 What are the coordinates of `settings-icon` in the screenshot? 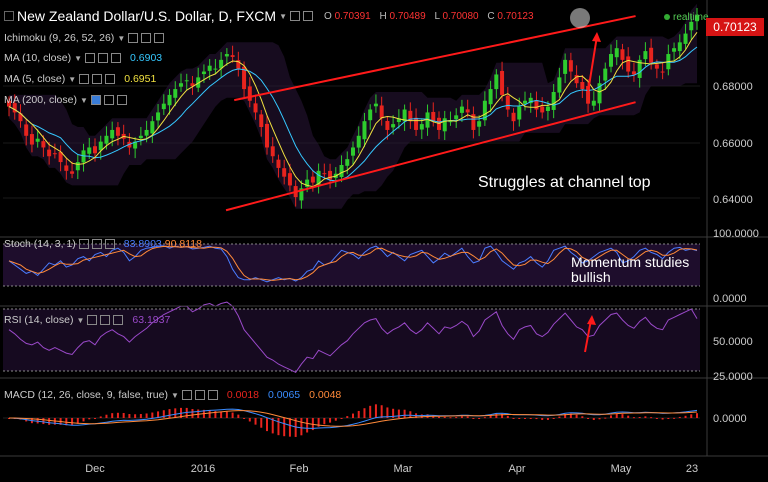 It's located at (295, 16).